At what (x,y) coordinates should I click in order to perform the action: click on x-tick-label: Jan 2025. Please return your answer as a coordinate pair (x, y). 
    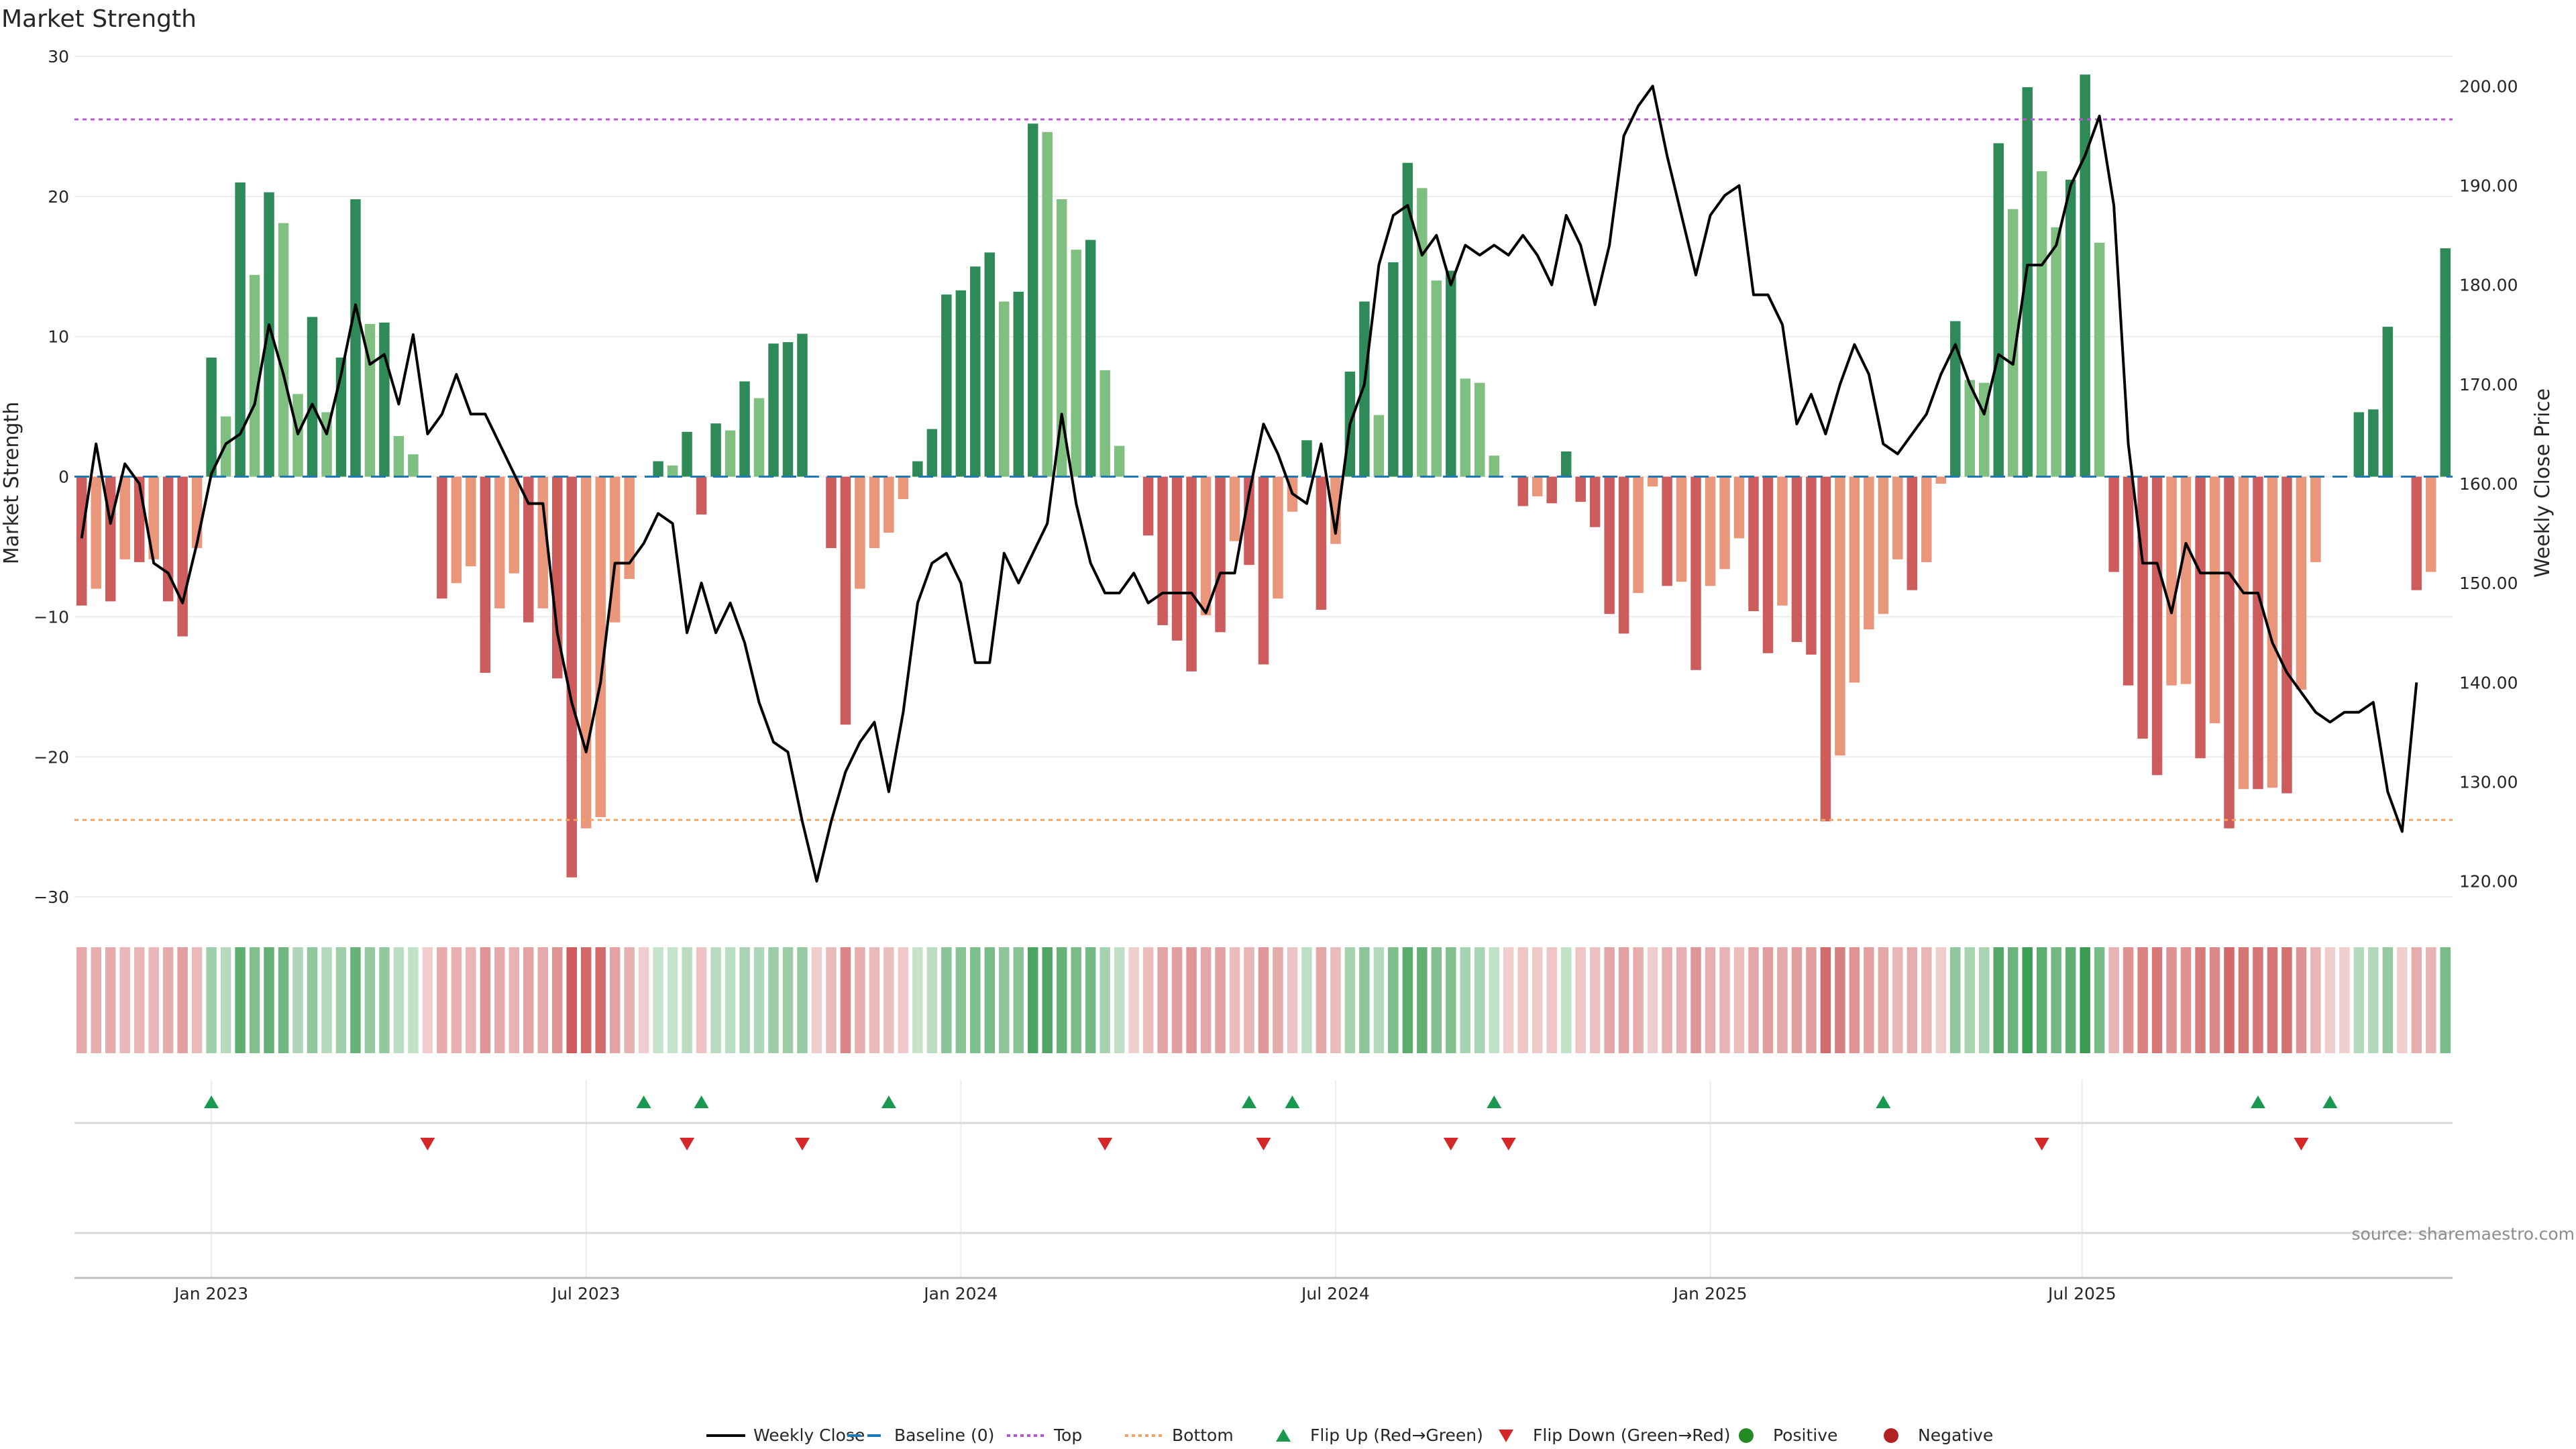
    Looking at the image, I should click on (1709, 1293).